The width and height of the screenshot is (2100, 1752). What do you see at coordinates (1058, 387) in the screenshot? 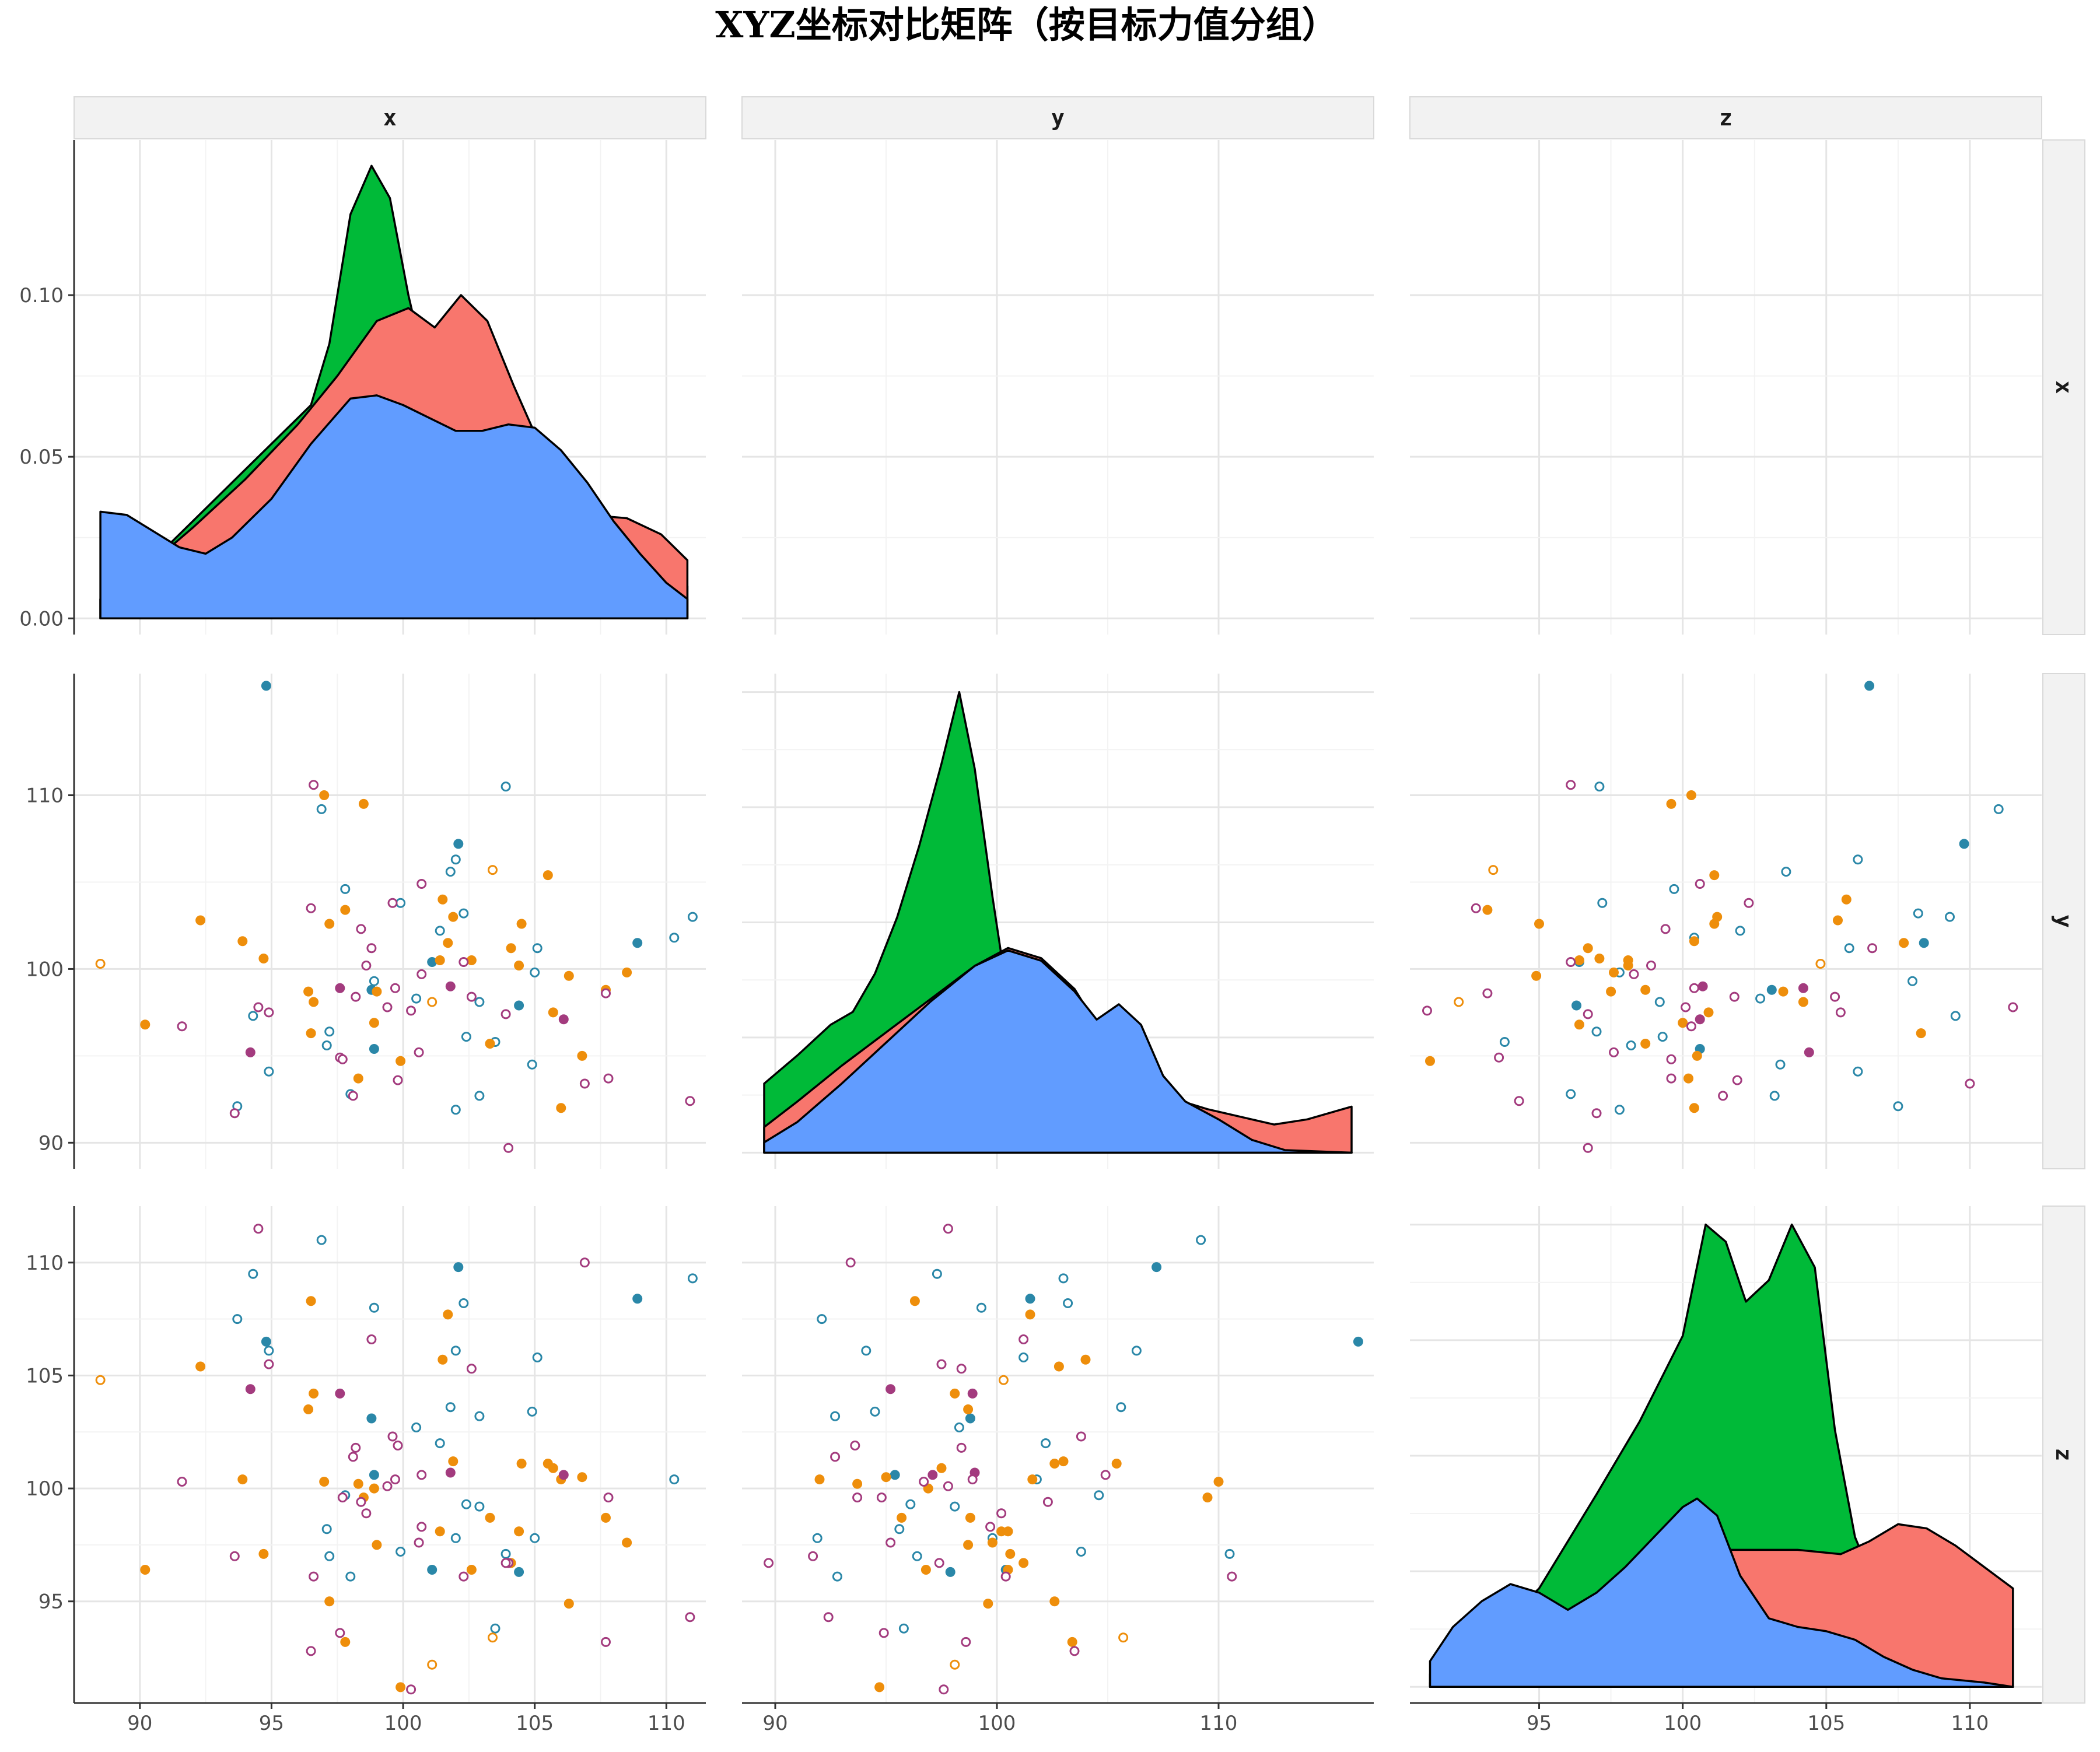
I see `panel-x-vs-y` at bounding box center [1058, 387].